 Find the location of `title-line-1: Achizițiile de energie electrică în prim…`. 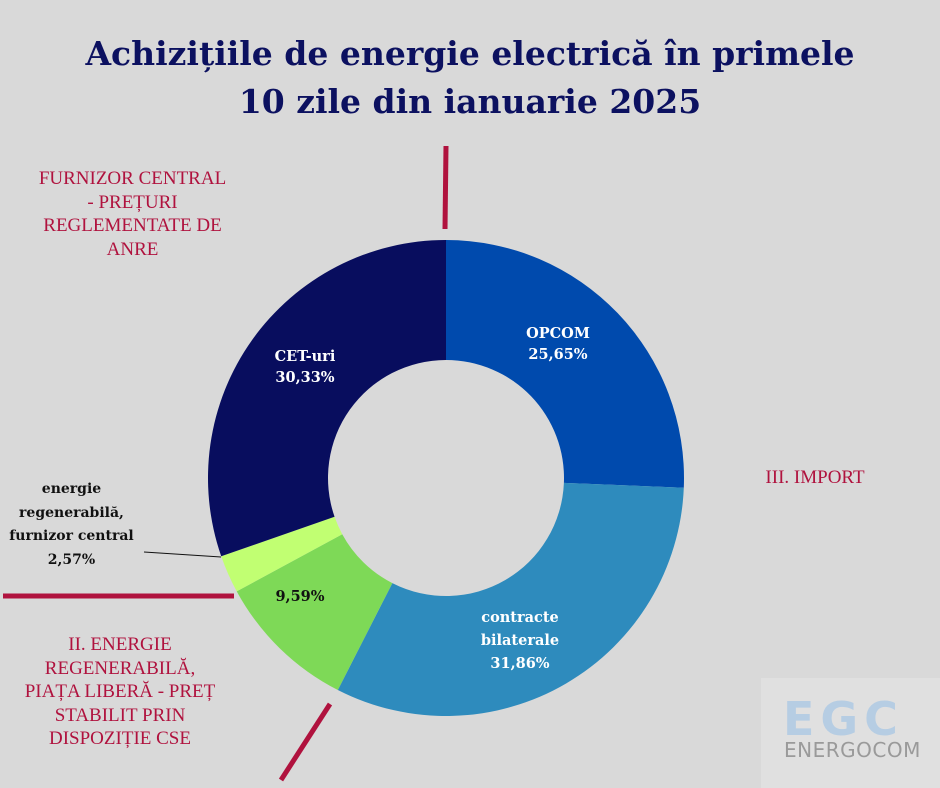

title-line-1: Achizițiile de energie electrică în prim… is located at coordinates (470, 53).